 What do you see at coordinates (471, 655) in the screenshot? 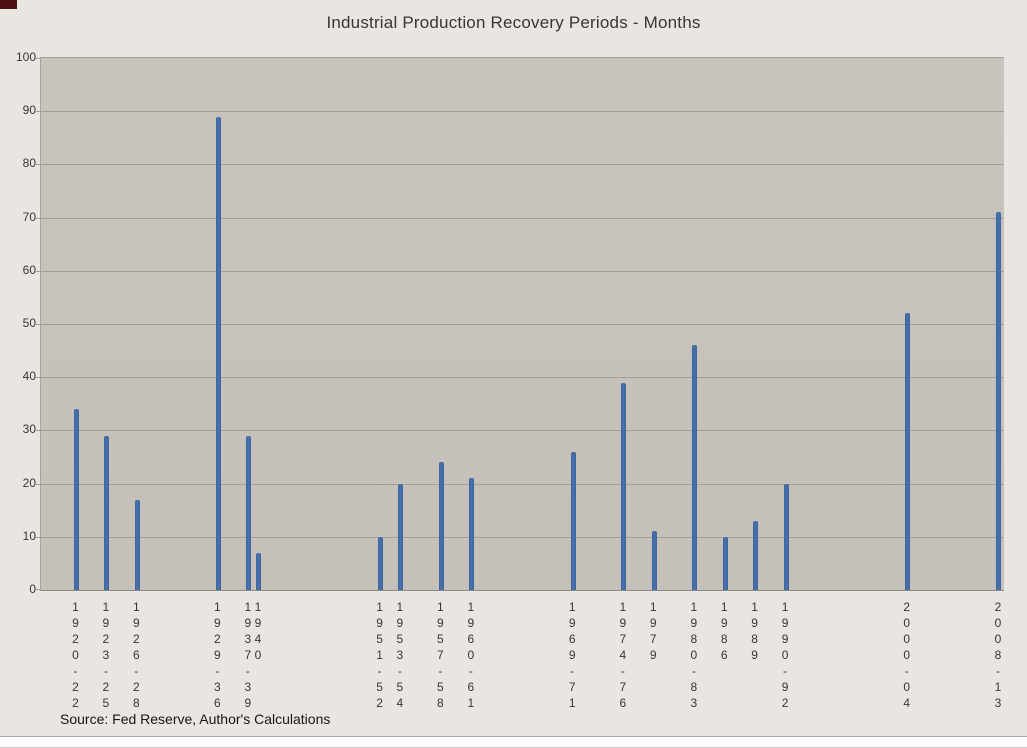
I see `x-axis-label: 1 9 6 0 - 6 1` at bounding box center [471, 655].